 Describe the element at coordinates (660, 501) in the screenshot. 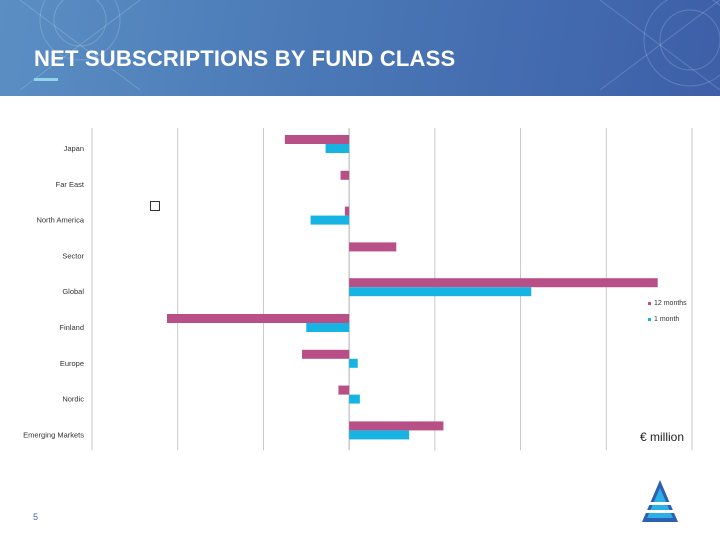

I see `company-logo` at that location.